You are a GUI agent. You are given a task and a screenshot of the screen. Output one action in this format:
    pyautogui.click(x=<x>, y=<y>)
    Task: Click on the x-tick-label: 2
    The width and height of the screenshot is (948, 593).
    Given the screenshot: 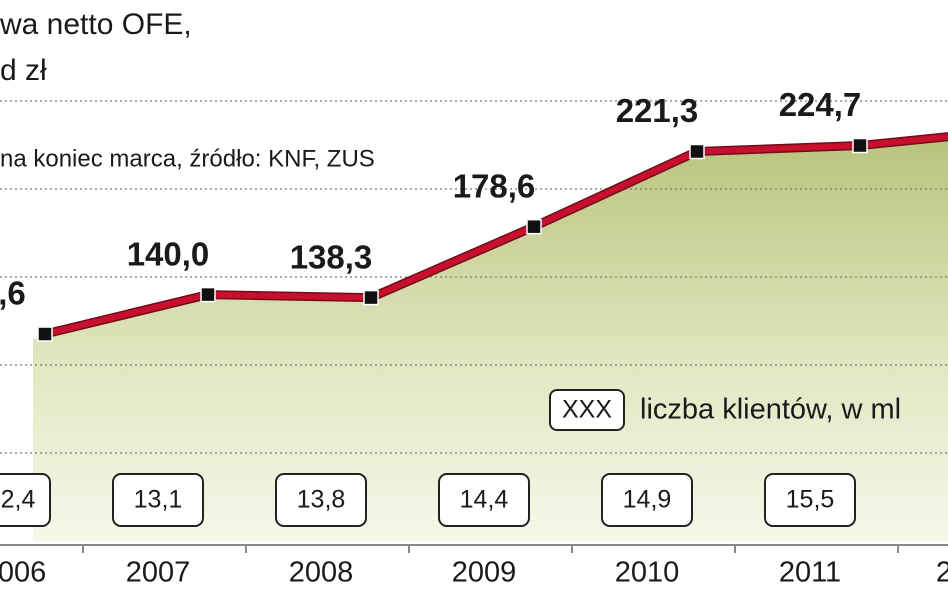 What is the action you would take?
    pyautogui.click(x=942, y=573)
    